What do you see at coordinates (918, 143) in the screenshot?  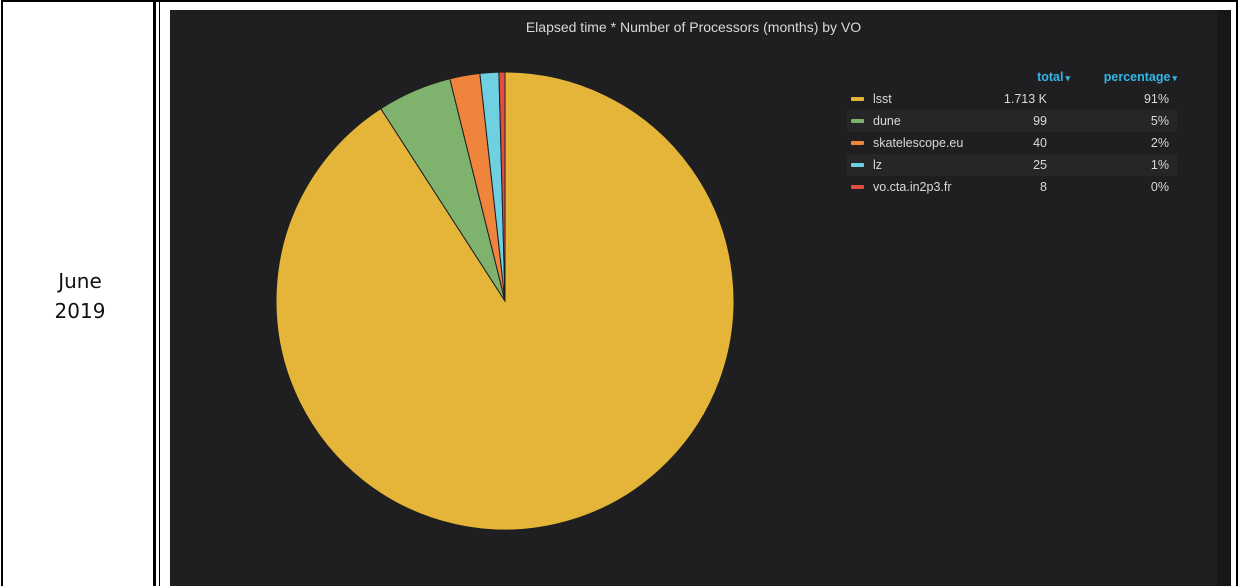 I see `legend-item-name: skatelescope.eu` at bounding box center [918, 143].